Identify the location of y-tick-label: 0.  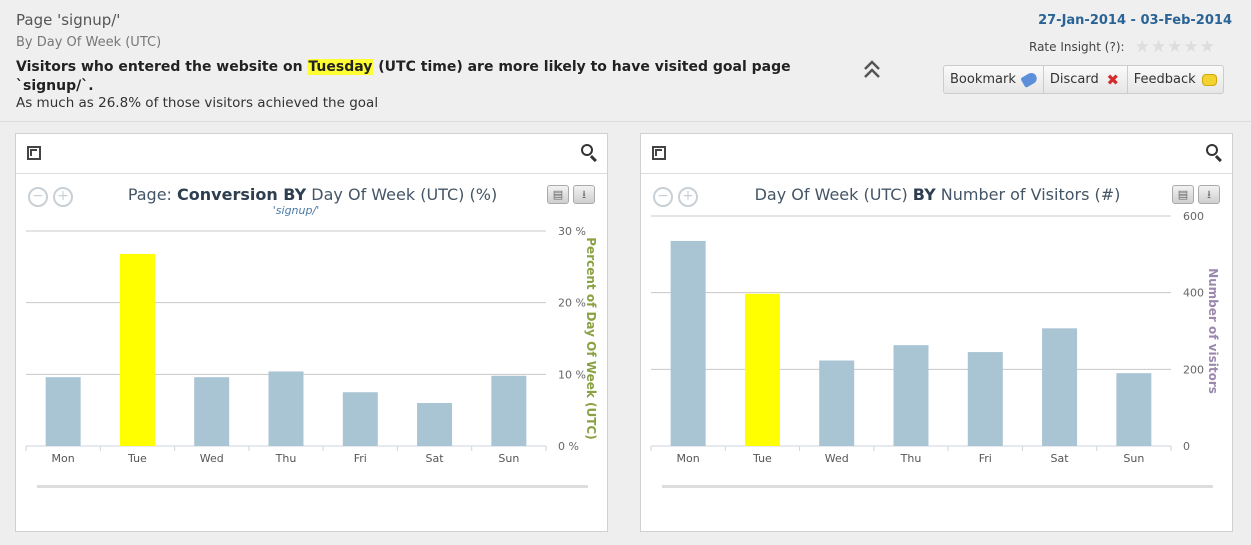
(1186, 446).